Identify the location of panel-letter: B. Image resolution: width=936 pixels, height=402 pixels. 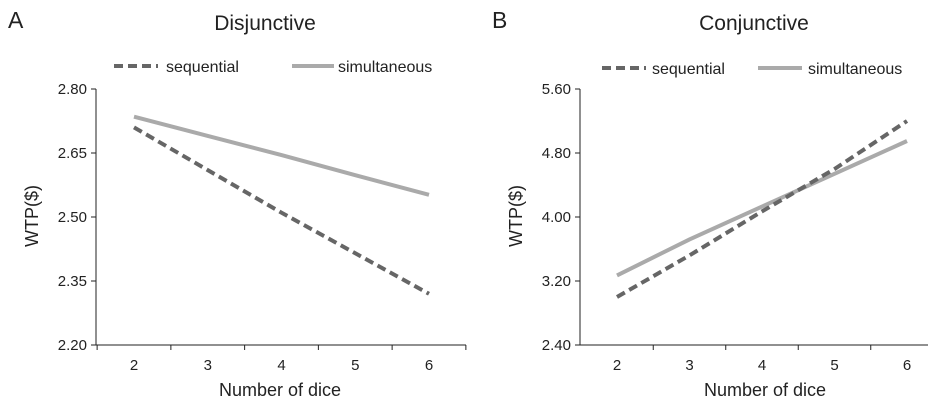
(499, 20).